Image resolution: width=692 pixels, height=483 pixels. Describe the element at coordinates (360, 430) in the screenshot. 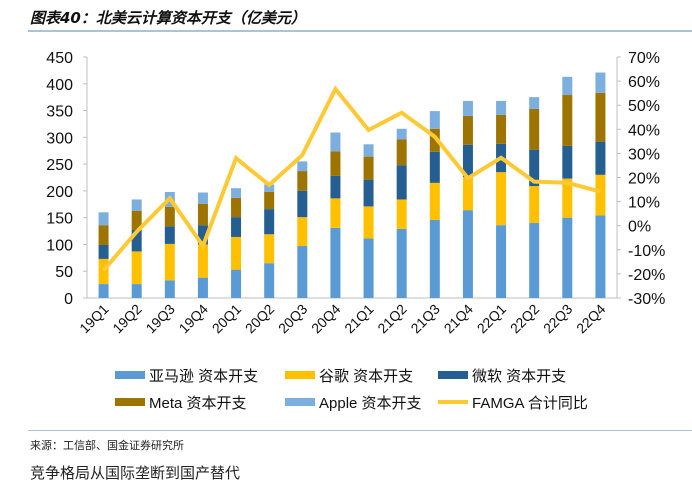

I see `footer-divider` at that location.